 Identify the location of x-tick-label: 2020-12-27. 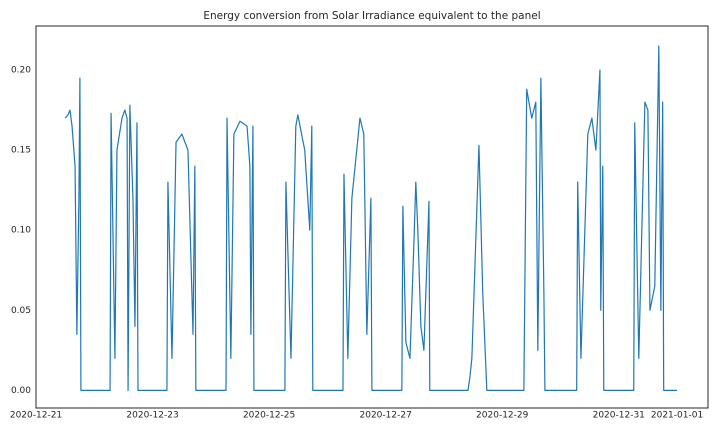
(386, 416).